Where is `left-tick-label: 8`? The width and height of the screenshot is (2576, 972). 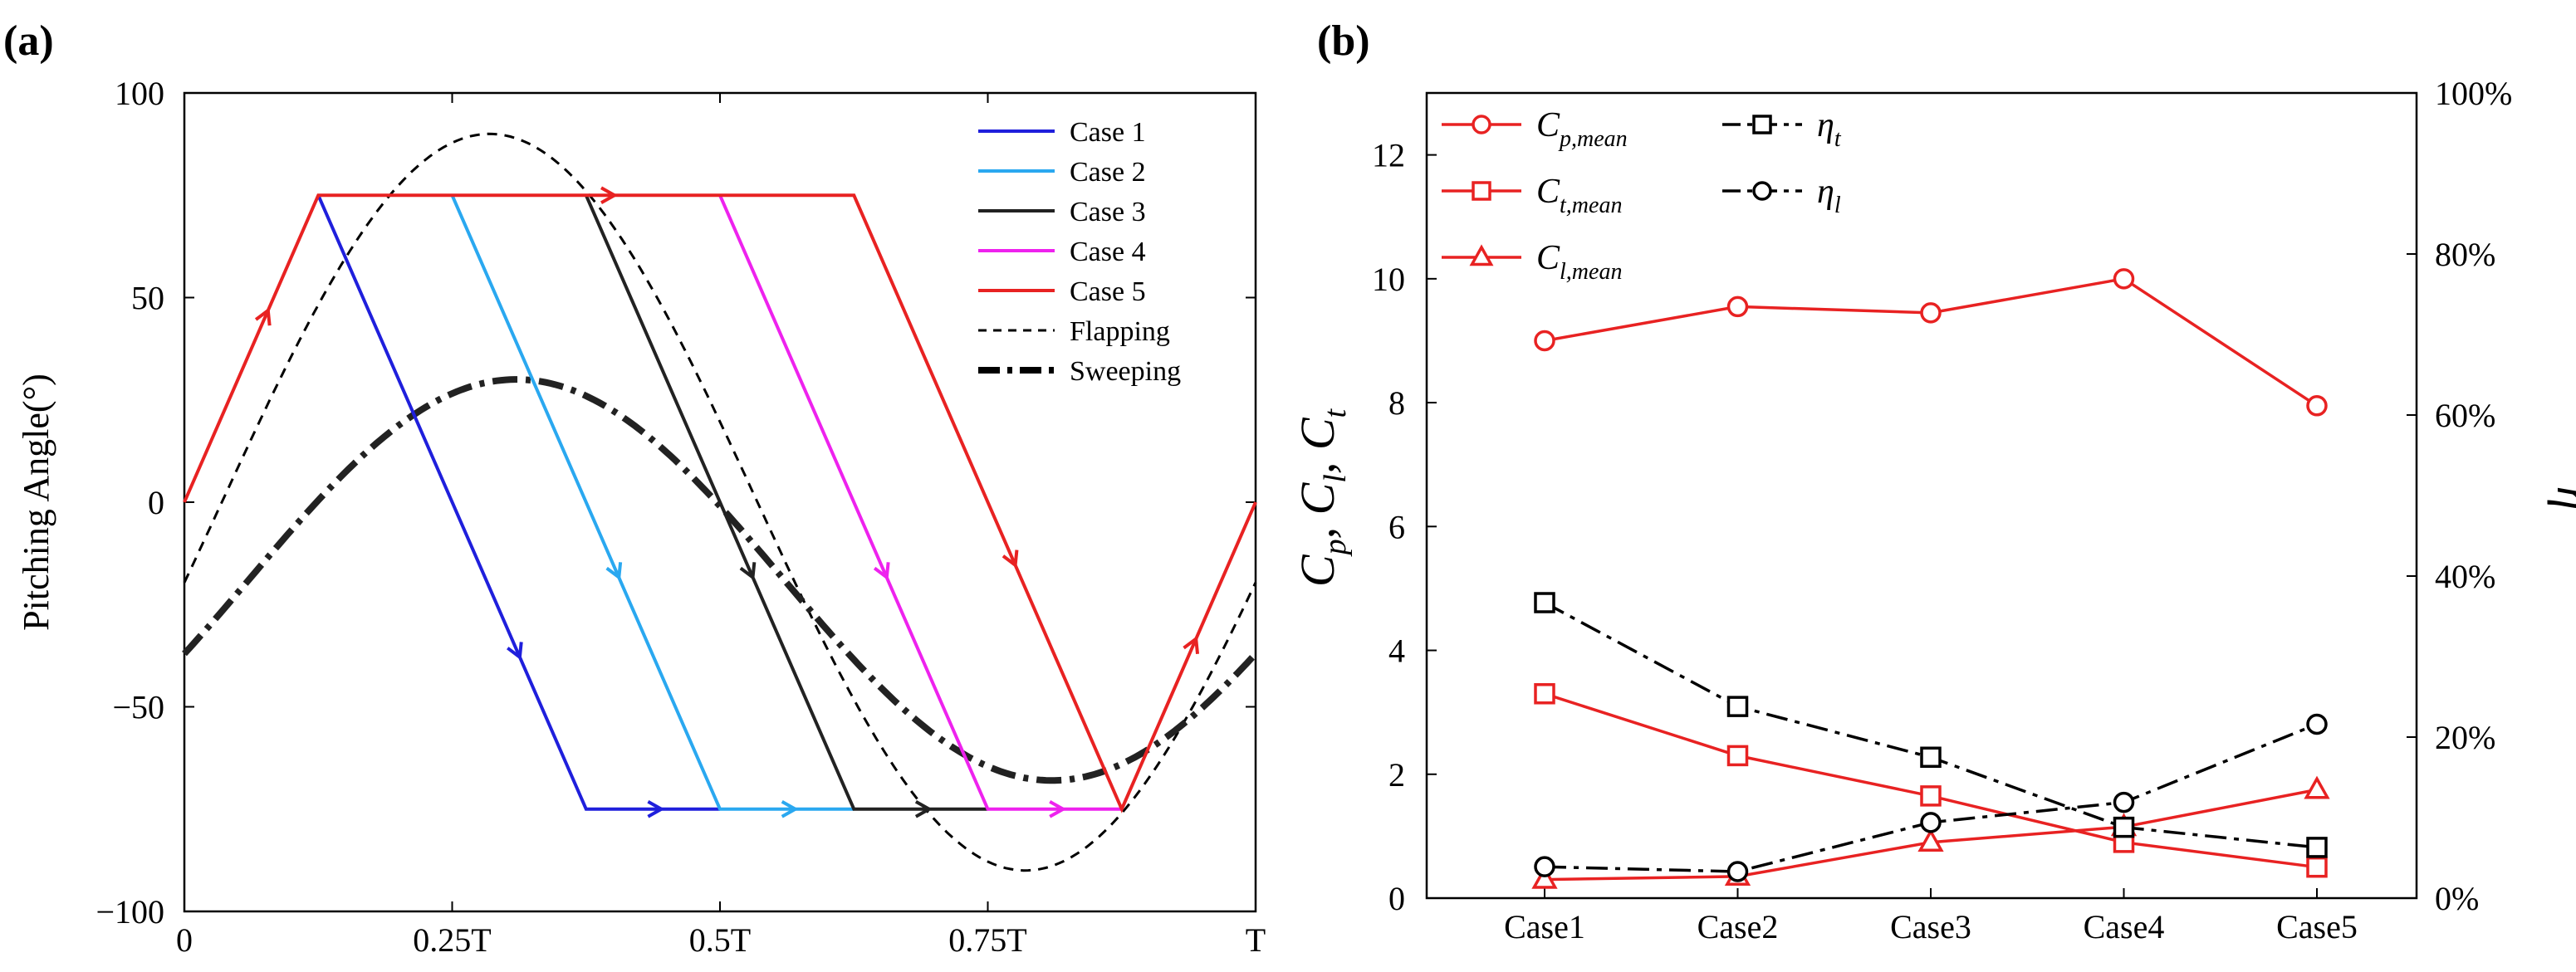 left-tick-label: 8 is located at coordinates (1397, 403).